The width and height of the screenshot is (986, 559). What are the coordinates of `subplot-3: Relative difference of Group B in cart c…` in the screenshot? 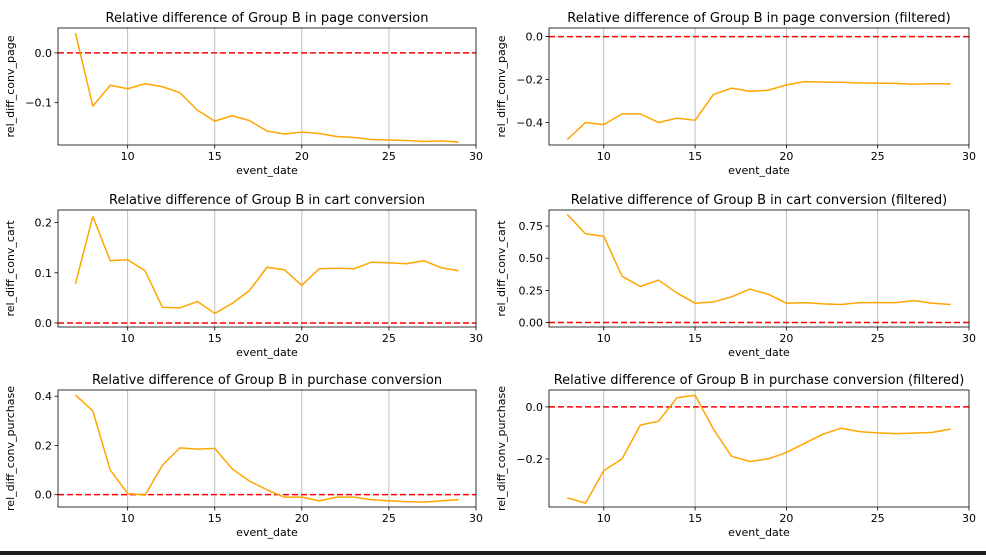 It's located at (243, 276).